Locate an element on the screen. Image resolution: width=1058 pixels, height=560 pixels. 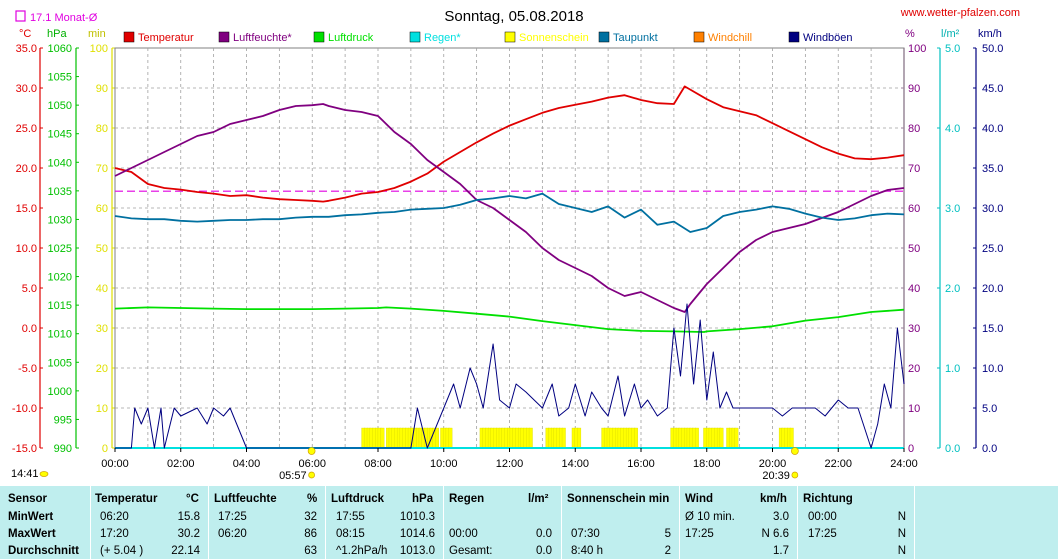
temperature_c-tick-label: -5.0 is located at coordinates (27, 369).